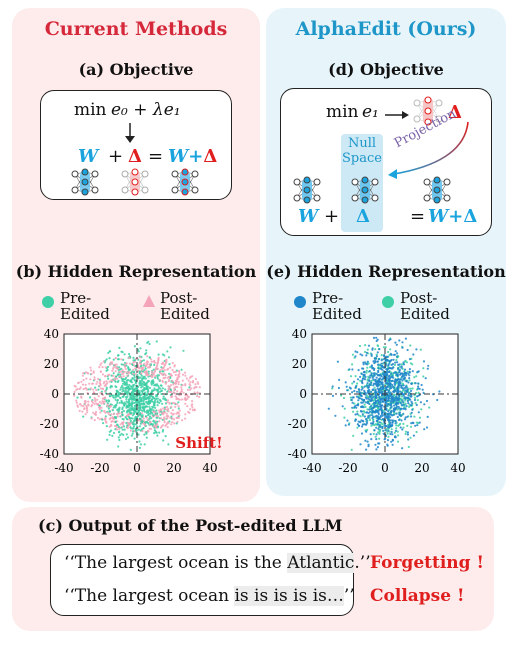  I want to click on right-eq-result-w: W, so click(438, 216).